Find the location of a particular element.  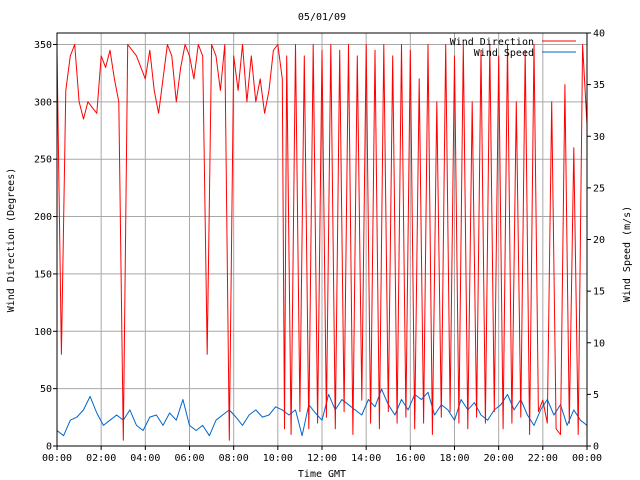

left-axis-ticks: 0 50 100 150 200 250 300 350 is located at coordinates (45, 246).